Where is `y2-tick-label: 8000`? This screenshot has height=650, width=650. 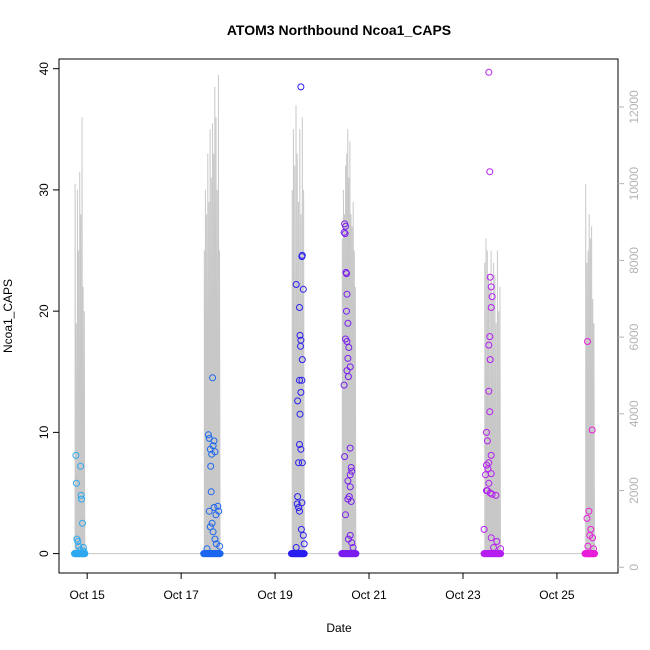
y2-tick-label: 8000 is located at coordinates (634, 260).